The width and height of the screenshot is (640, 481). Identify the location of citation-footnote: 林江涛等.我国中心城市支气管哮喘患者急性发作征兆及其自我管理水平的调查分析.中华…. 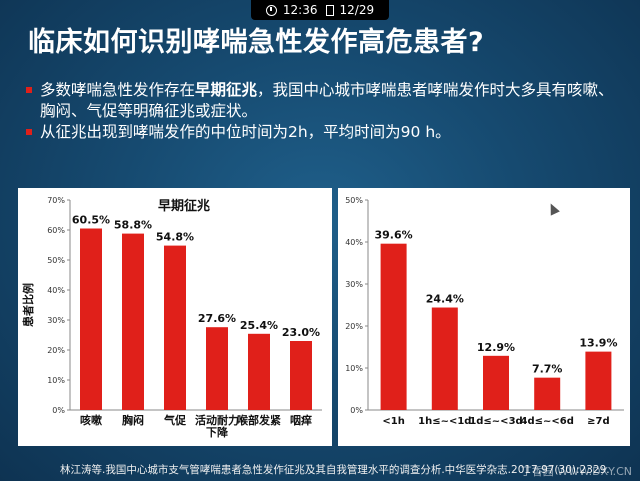
(335, 470).